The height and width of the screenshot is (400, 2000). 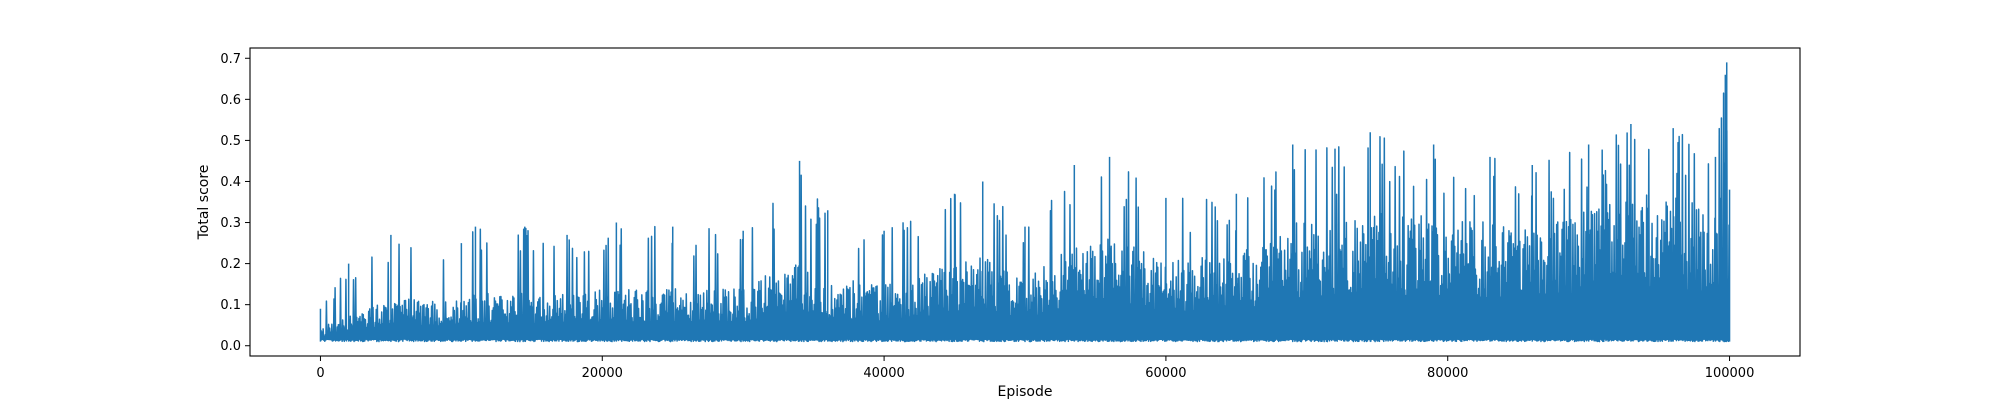 I want to click on y-tick-label: 0.2, so click(x=230, y=264).